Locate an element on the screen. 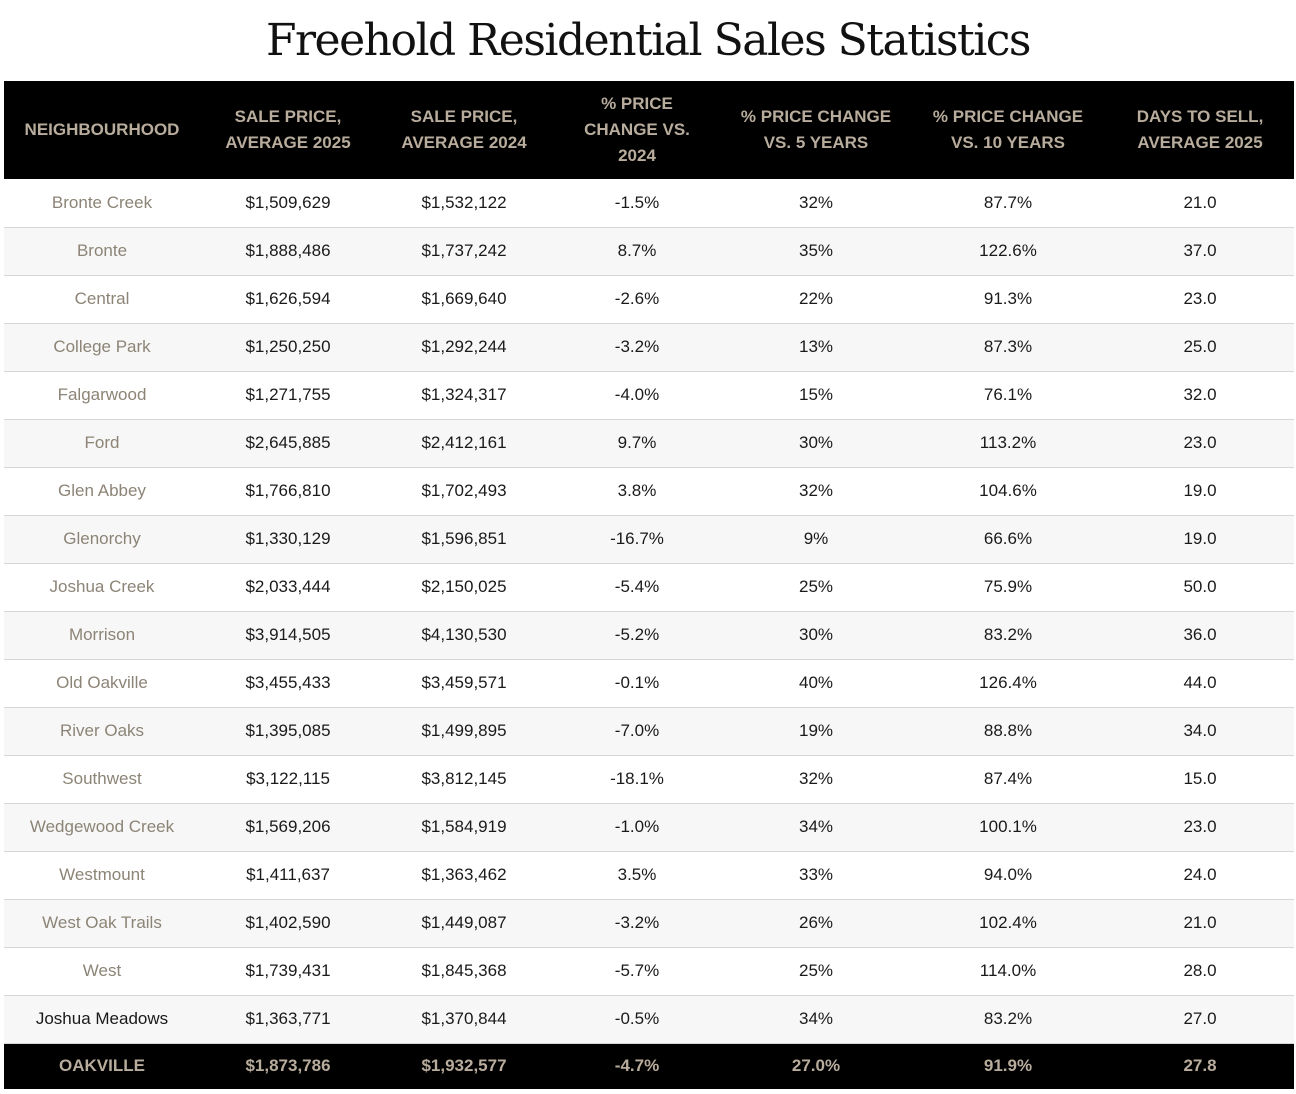  sale-price-2025-cell: $2,033,444 is located at coordinates (288, 587).